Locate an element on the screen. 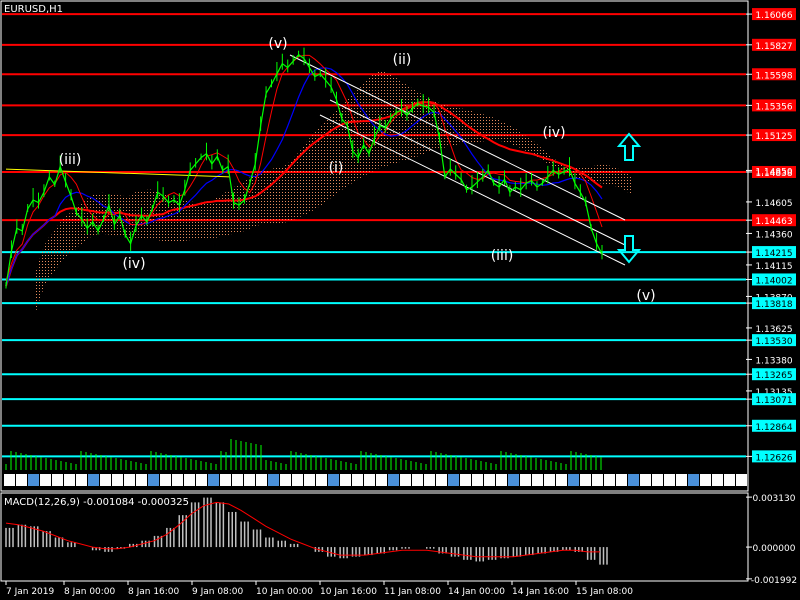 The image size is (800, 600). macd-axis-label-2: -0.001992 is located at coordinates (774, 581).